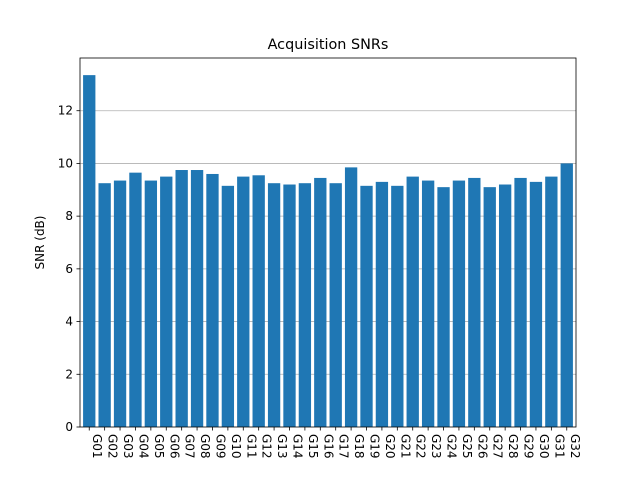  What do you see at coordinates (267, 446) in the screenshot?
I see `x-tick-label: G12` at bounding box center [267, 446].